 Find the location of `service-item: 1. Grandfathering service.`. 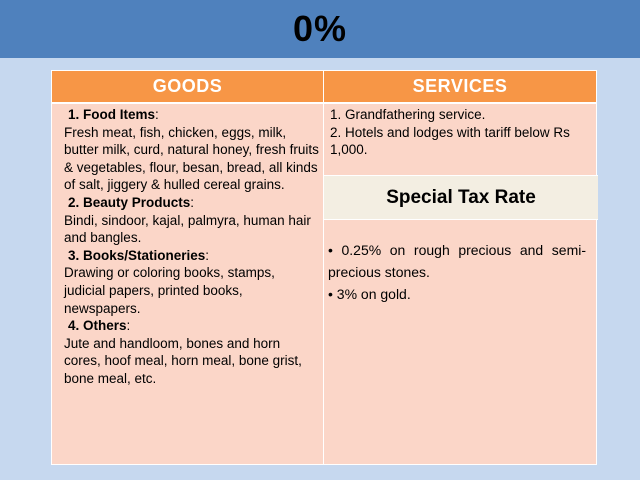

service-item: 1. Grandfathering service. is located at coordinates (408, 114).